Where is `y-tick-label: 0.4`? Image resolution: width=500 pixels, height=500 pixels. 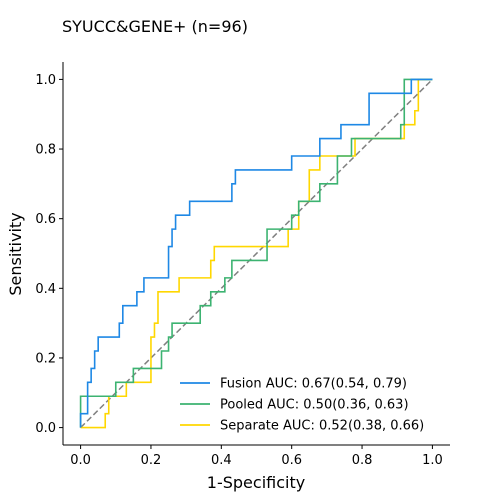 y-tick-label: 0.4 is located at coordinates (45, 289).